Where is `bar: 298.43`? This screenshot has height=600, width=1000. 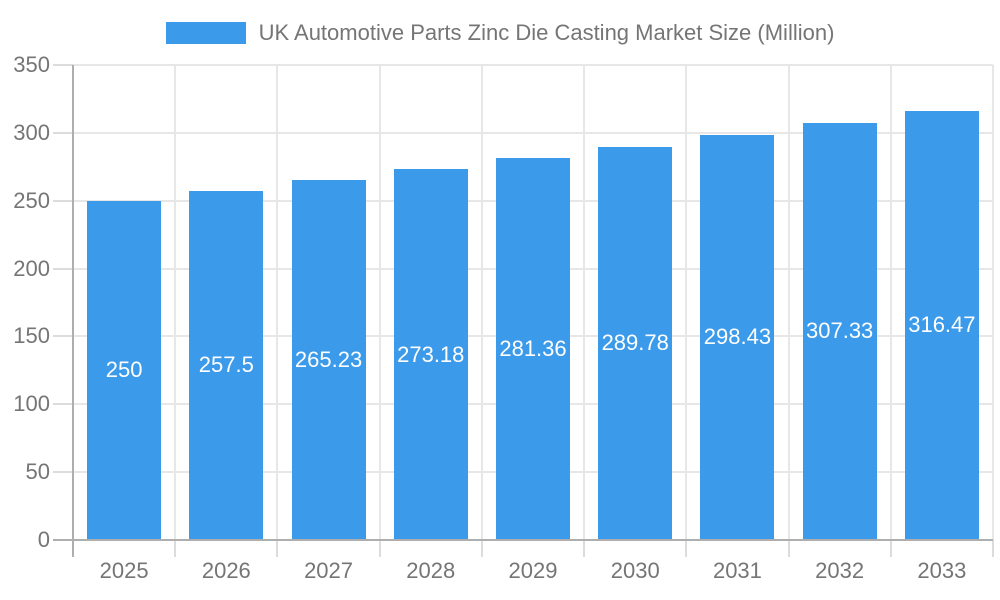
bar: 298.43 is located at coordinates (737, 337).